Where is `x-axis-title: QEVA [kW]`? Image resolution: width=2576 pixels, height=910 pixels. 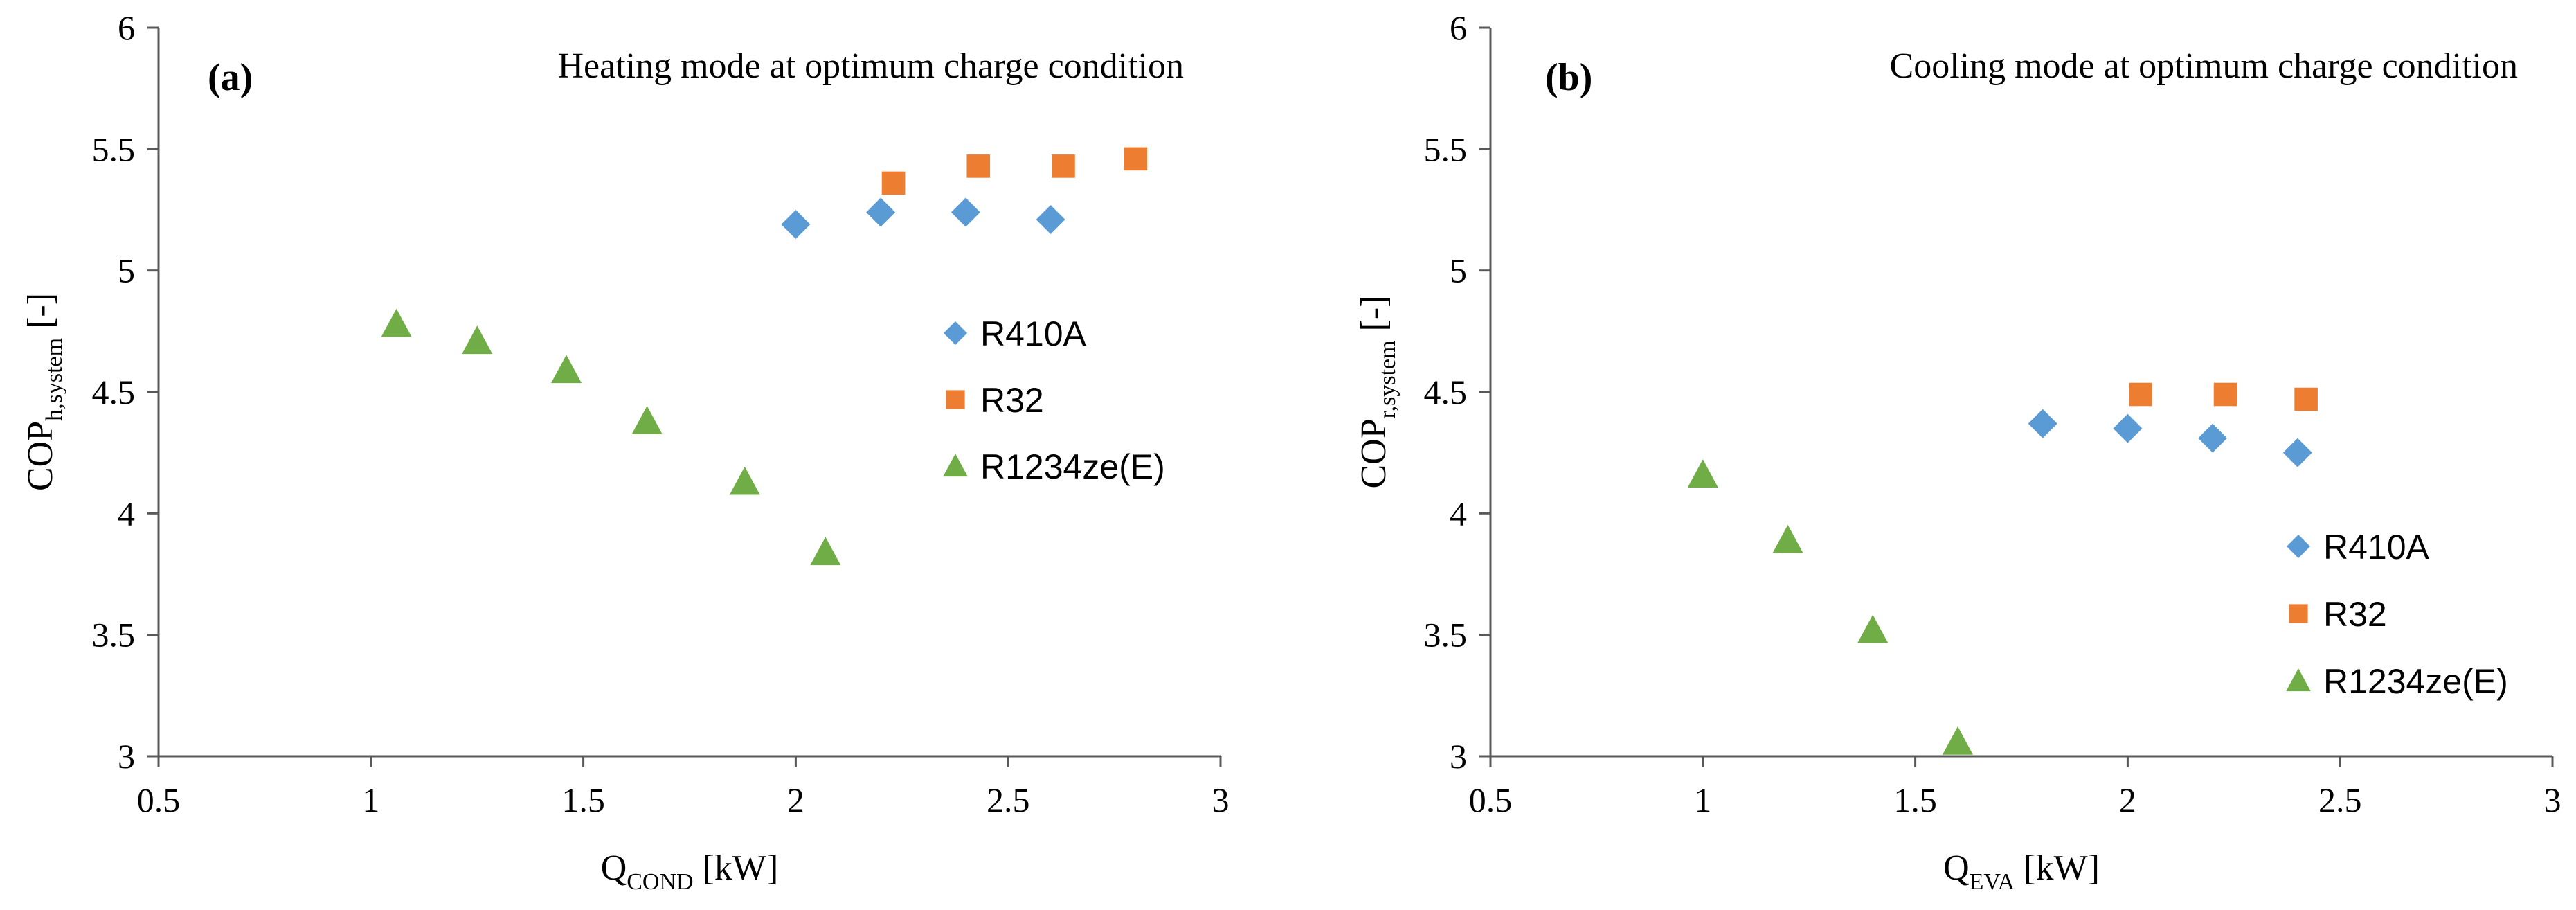
x-axis-title: QEVA [kW] is located at coordinates (2022, 871).